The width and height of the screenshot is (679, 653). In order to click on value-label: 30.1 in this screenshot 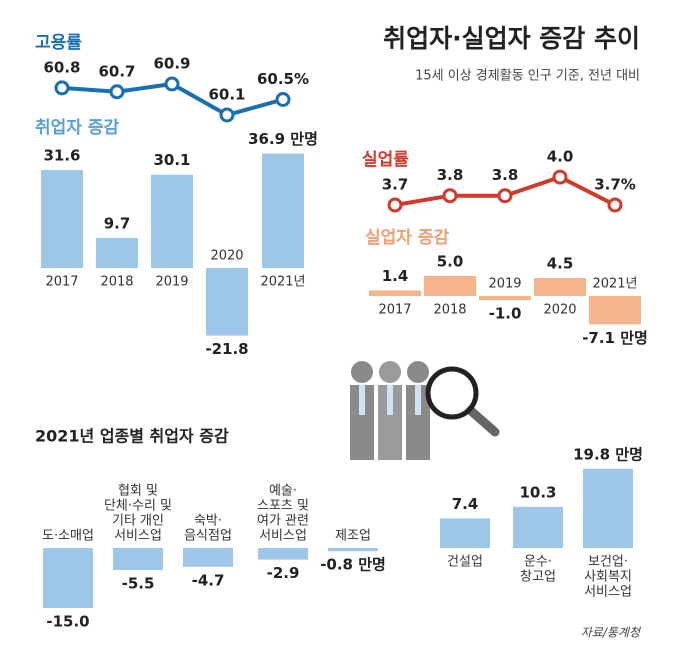, I will do `click(171, 160)`.